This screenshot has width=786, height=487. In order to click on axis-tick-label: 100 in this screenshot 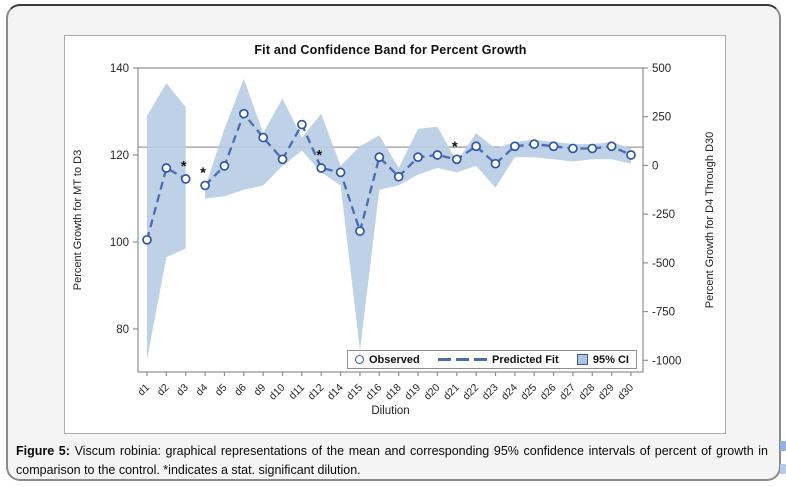, I will do `click(119, 243)`.